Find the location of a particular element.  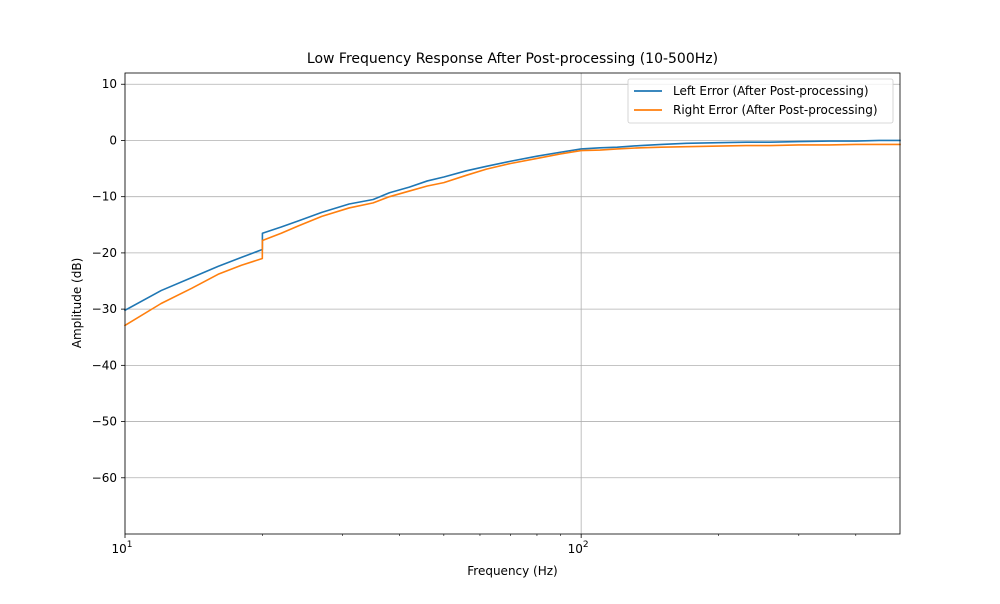

y-tick-label: −40 is located at coordinates (104, 365).